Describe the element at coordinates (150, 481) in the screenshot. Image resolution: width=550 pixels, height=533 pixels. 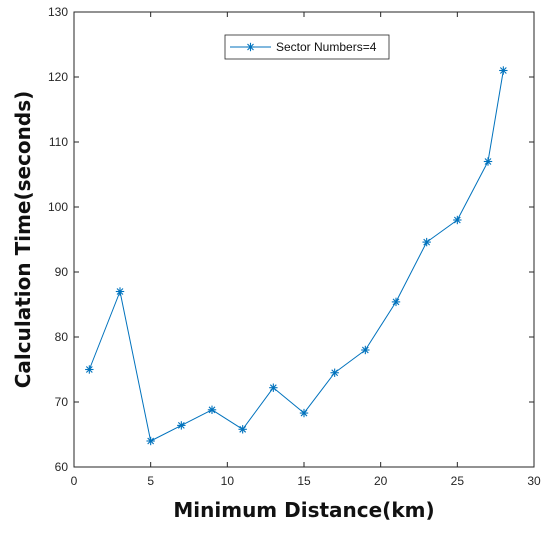
I see `x-tick-label: 5` at that location.